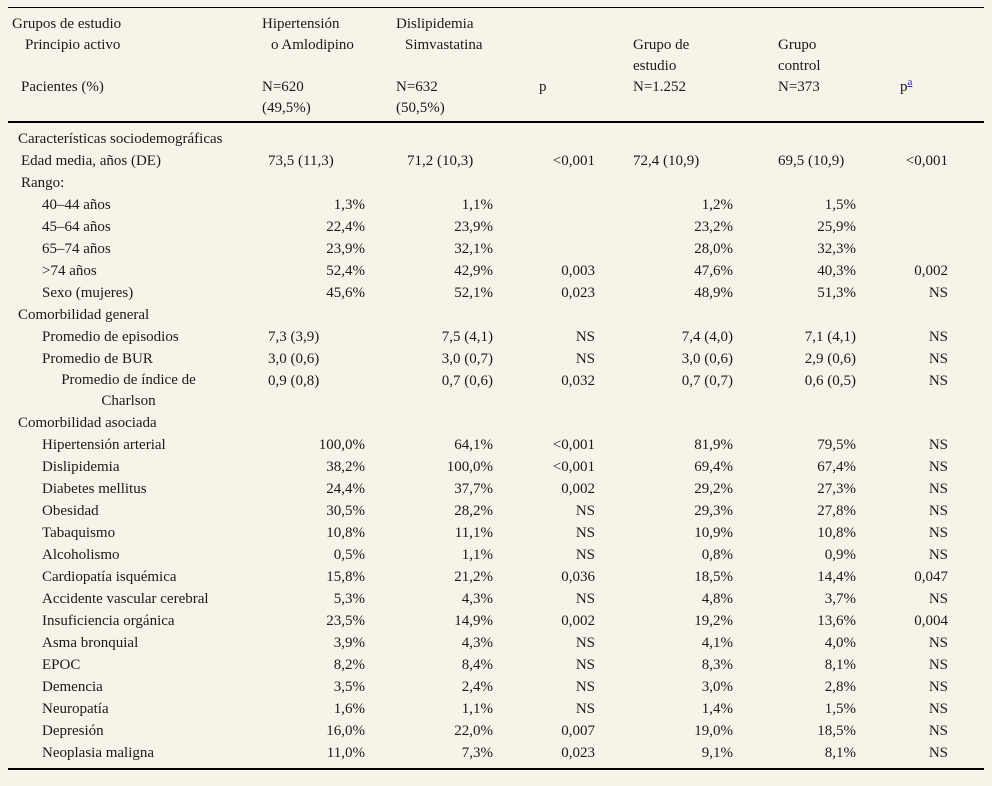 The height and width of the screenshot is (786, 992). Describe the element at coordinates (496, 731) in the screenshot. I see `table-row: Depresión 16,0% 22,0% 0,007 19,0% 18,5% NS` at that location.